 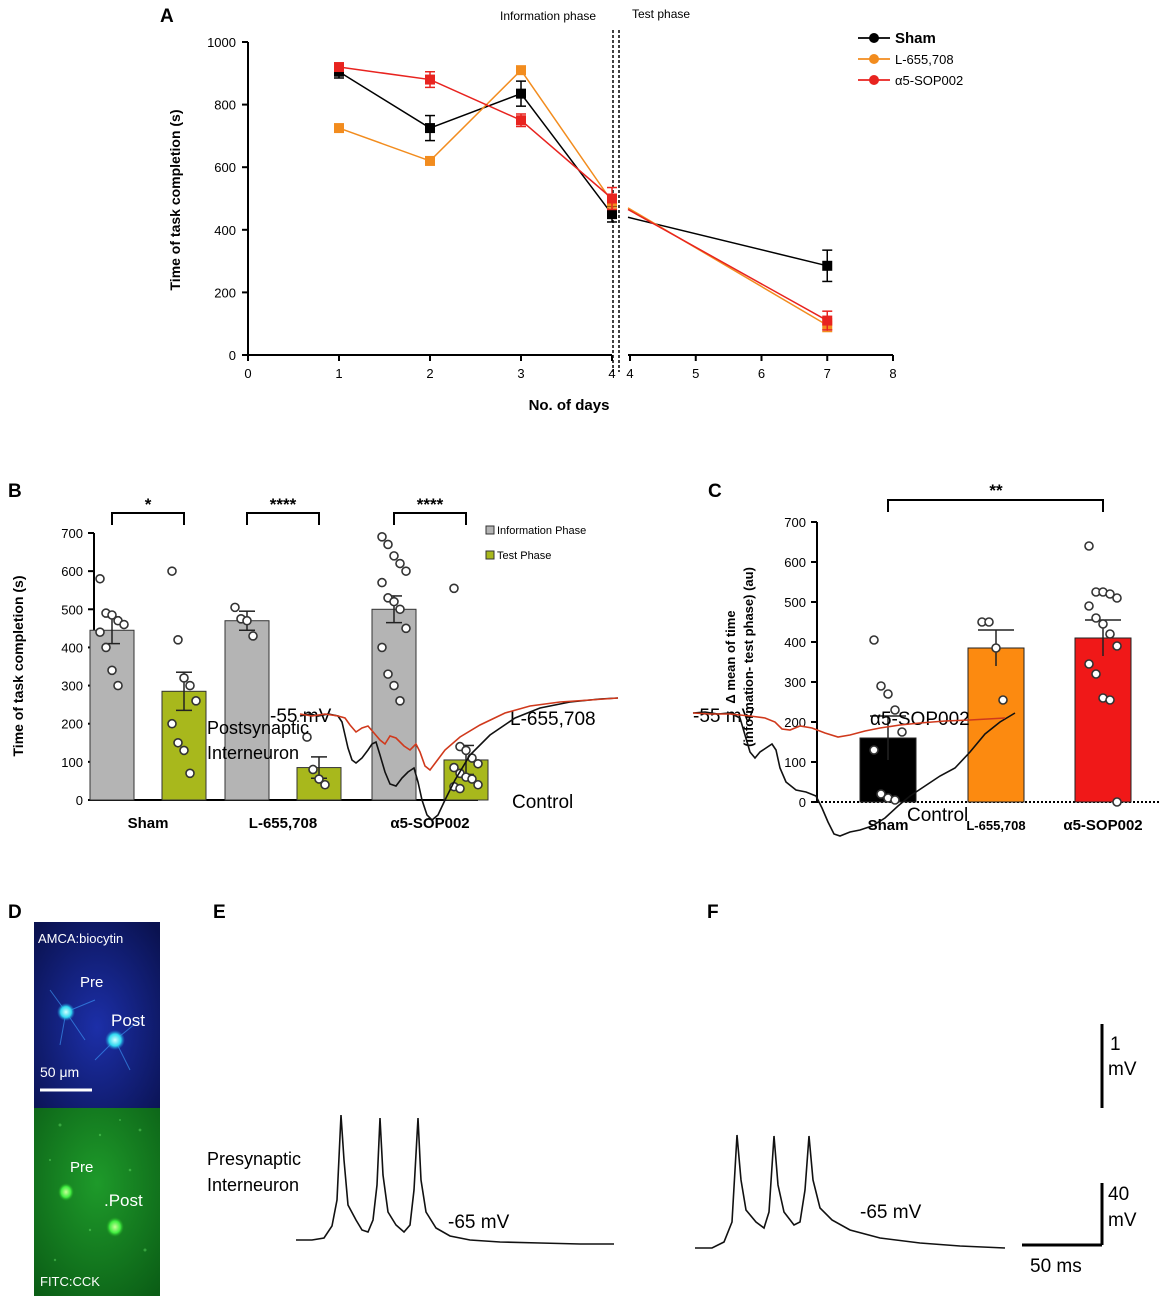 I want to click on a-y-tick-label: 200, so click(x=225, y=292).